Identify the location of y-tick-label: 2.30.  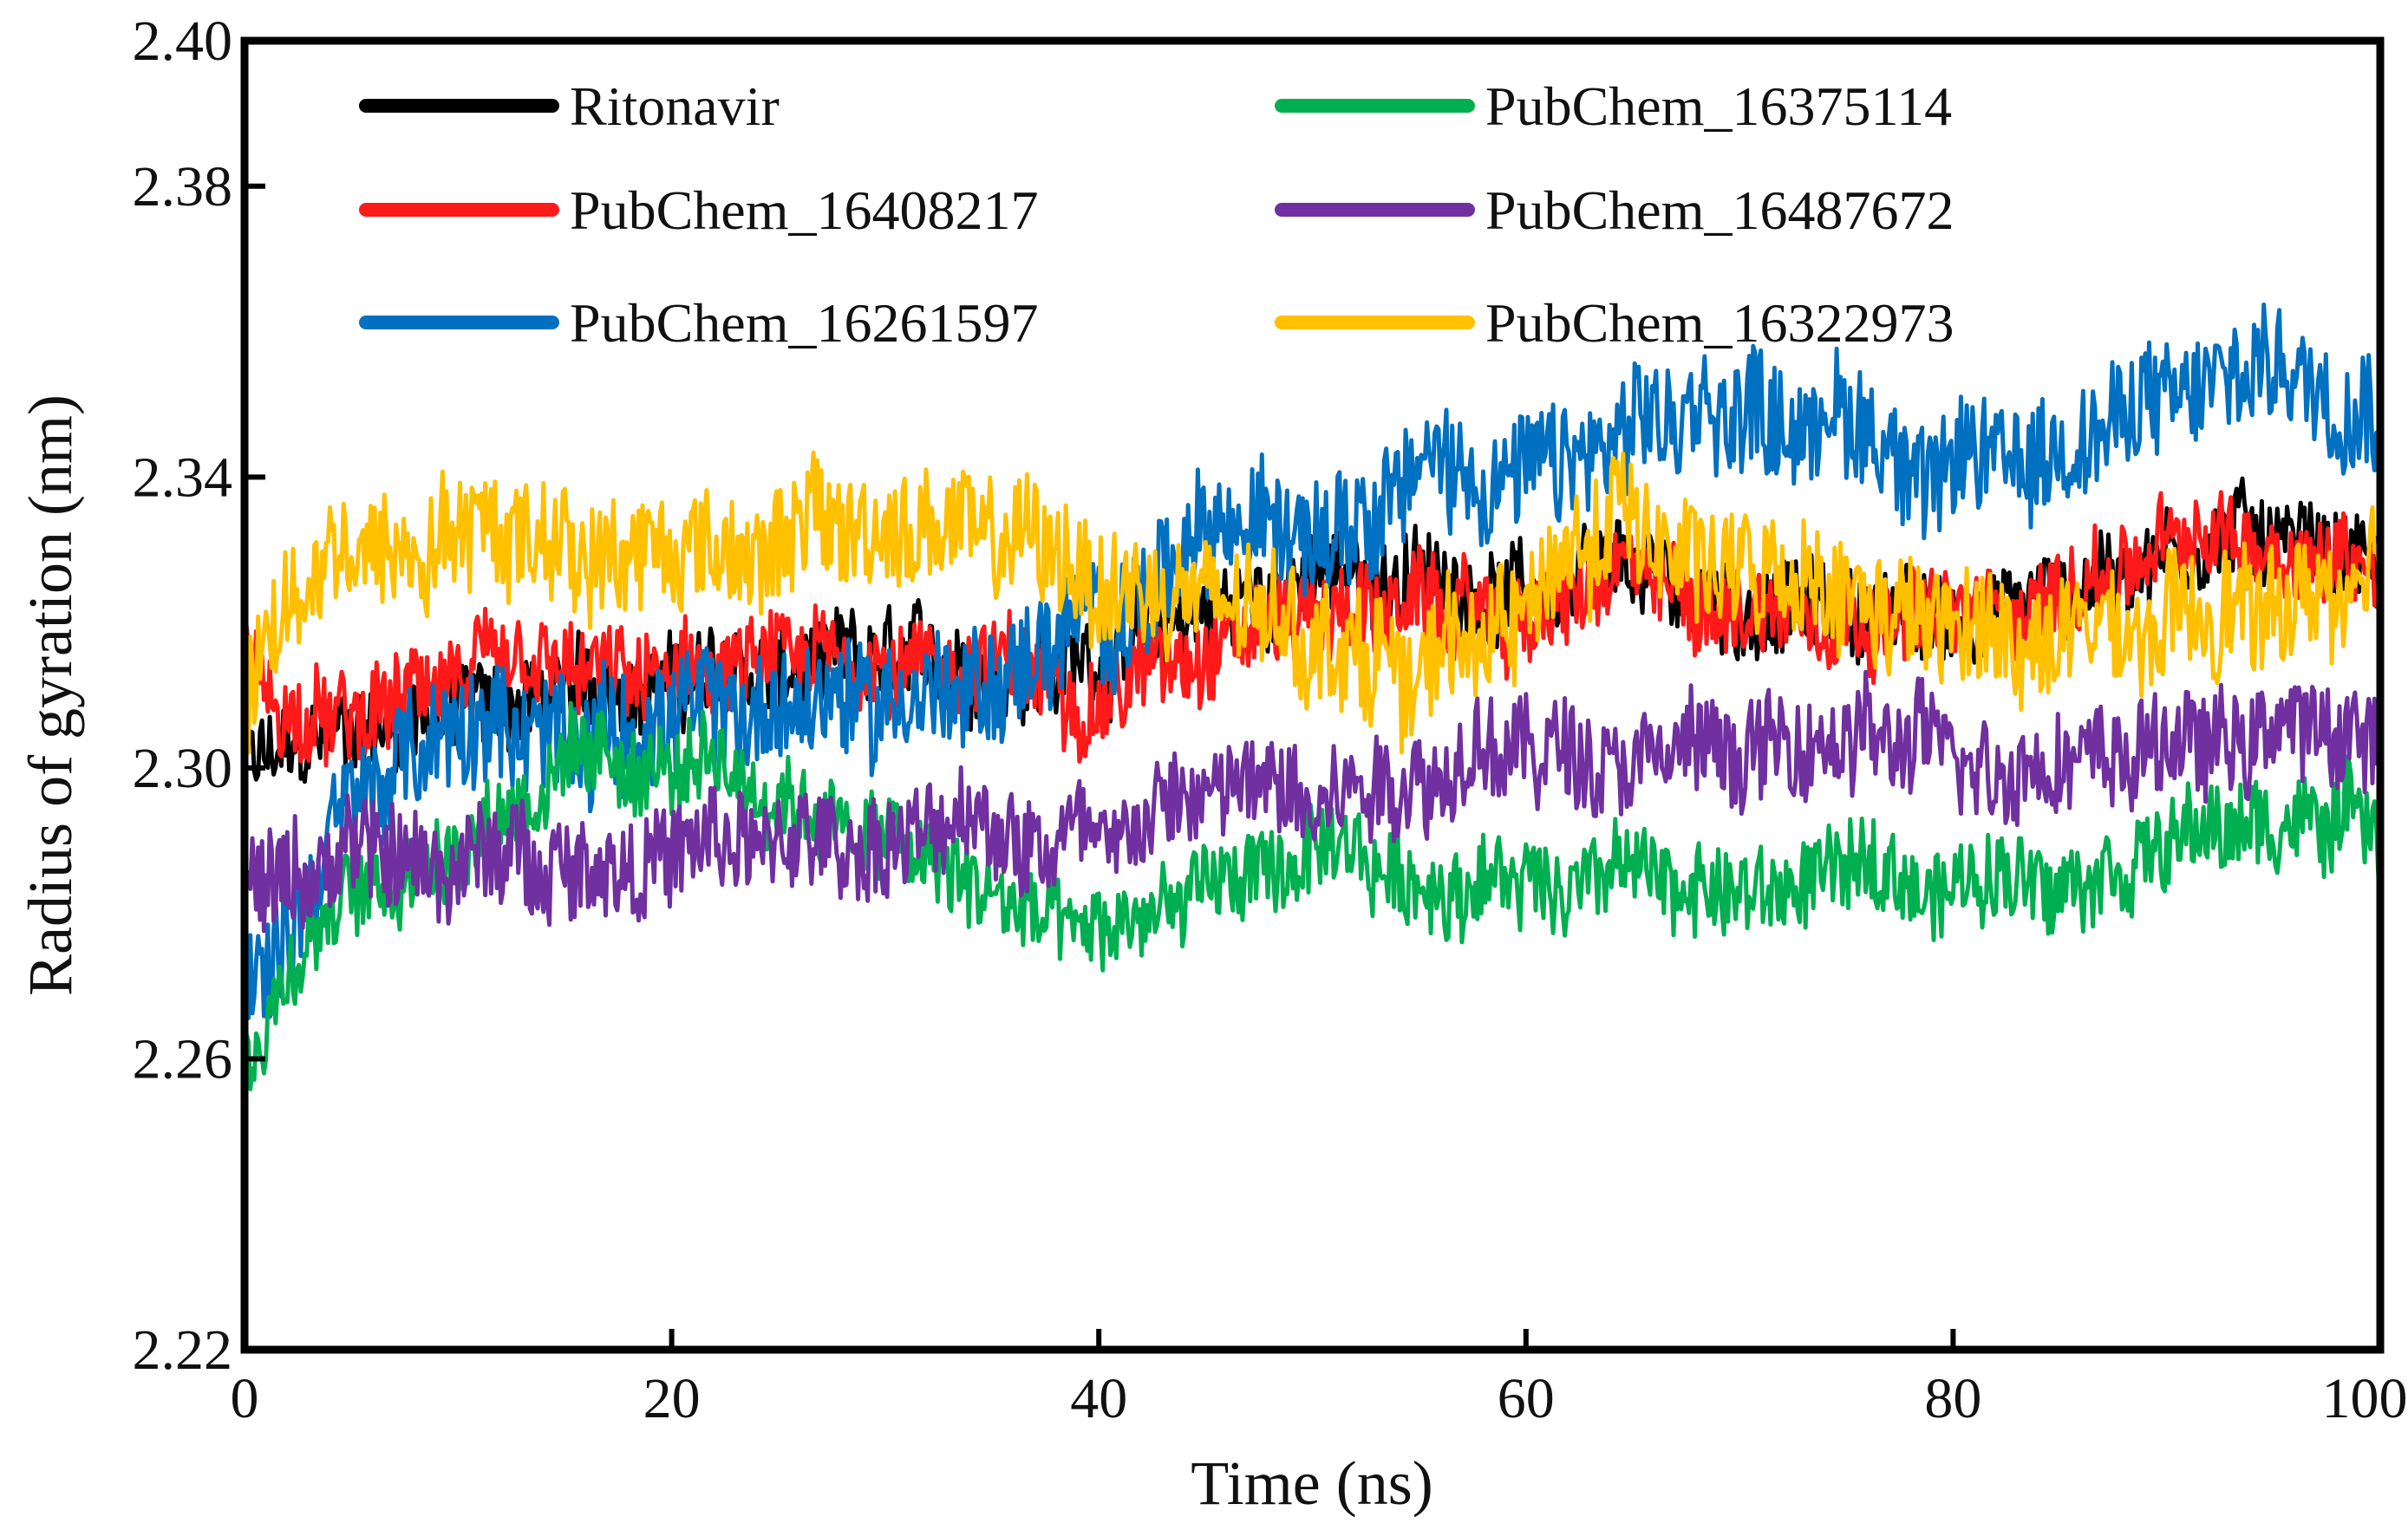
(183, 768).